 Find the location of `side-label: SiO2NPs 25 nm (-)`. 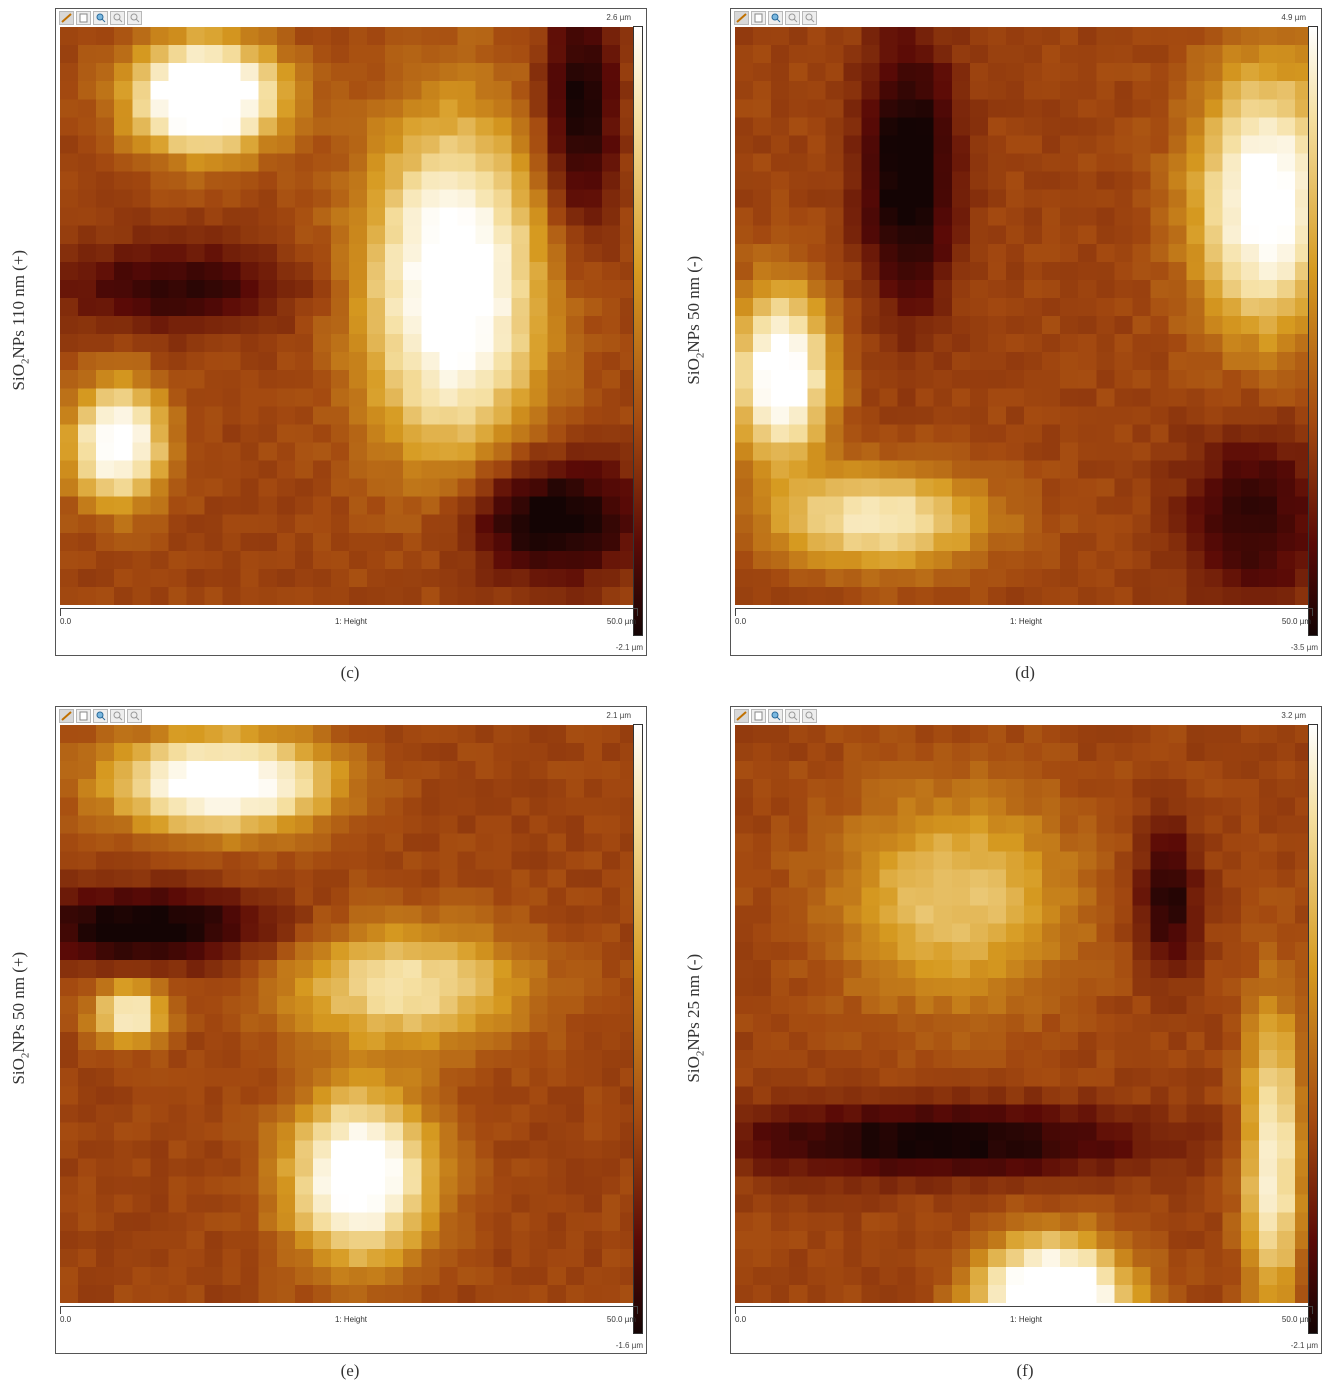

side-label: SiO2NPs 25 nm (-) is located at coordinates (695, 1018).